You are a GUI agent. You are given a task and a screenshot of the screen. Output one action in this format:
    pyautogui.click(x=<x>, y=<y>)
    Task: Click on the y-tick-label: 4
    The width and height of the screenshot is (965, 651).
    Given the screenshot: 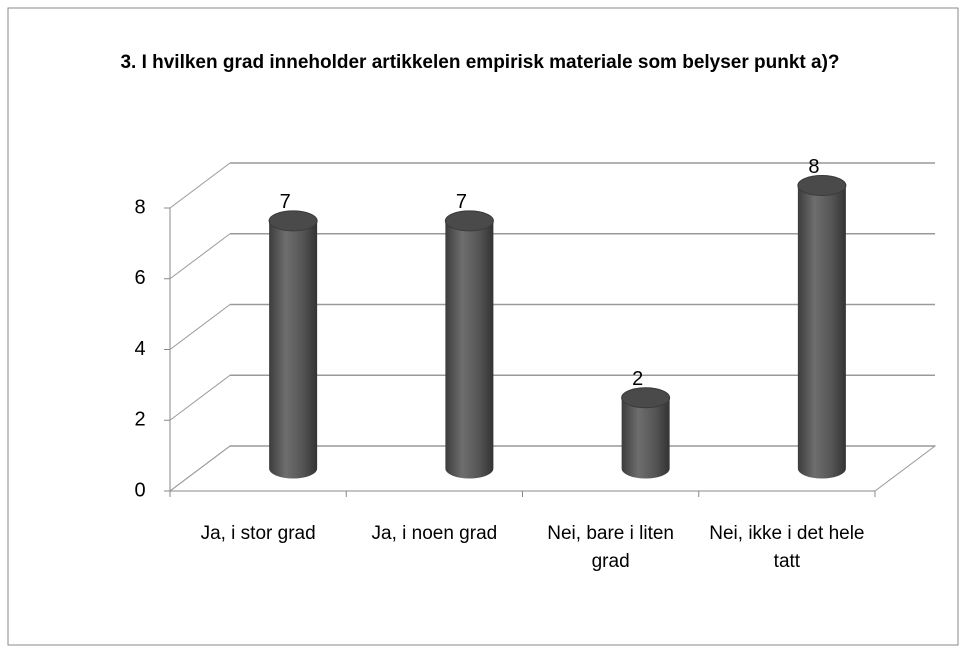 What is the action you would take?
    pyautogui.click(x=139, y=349)
    